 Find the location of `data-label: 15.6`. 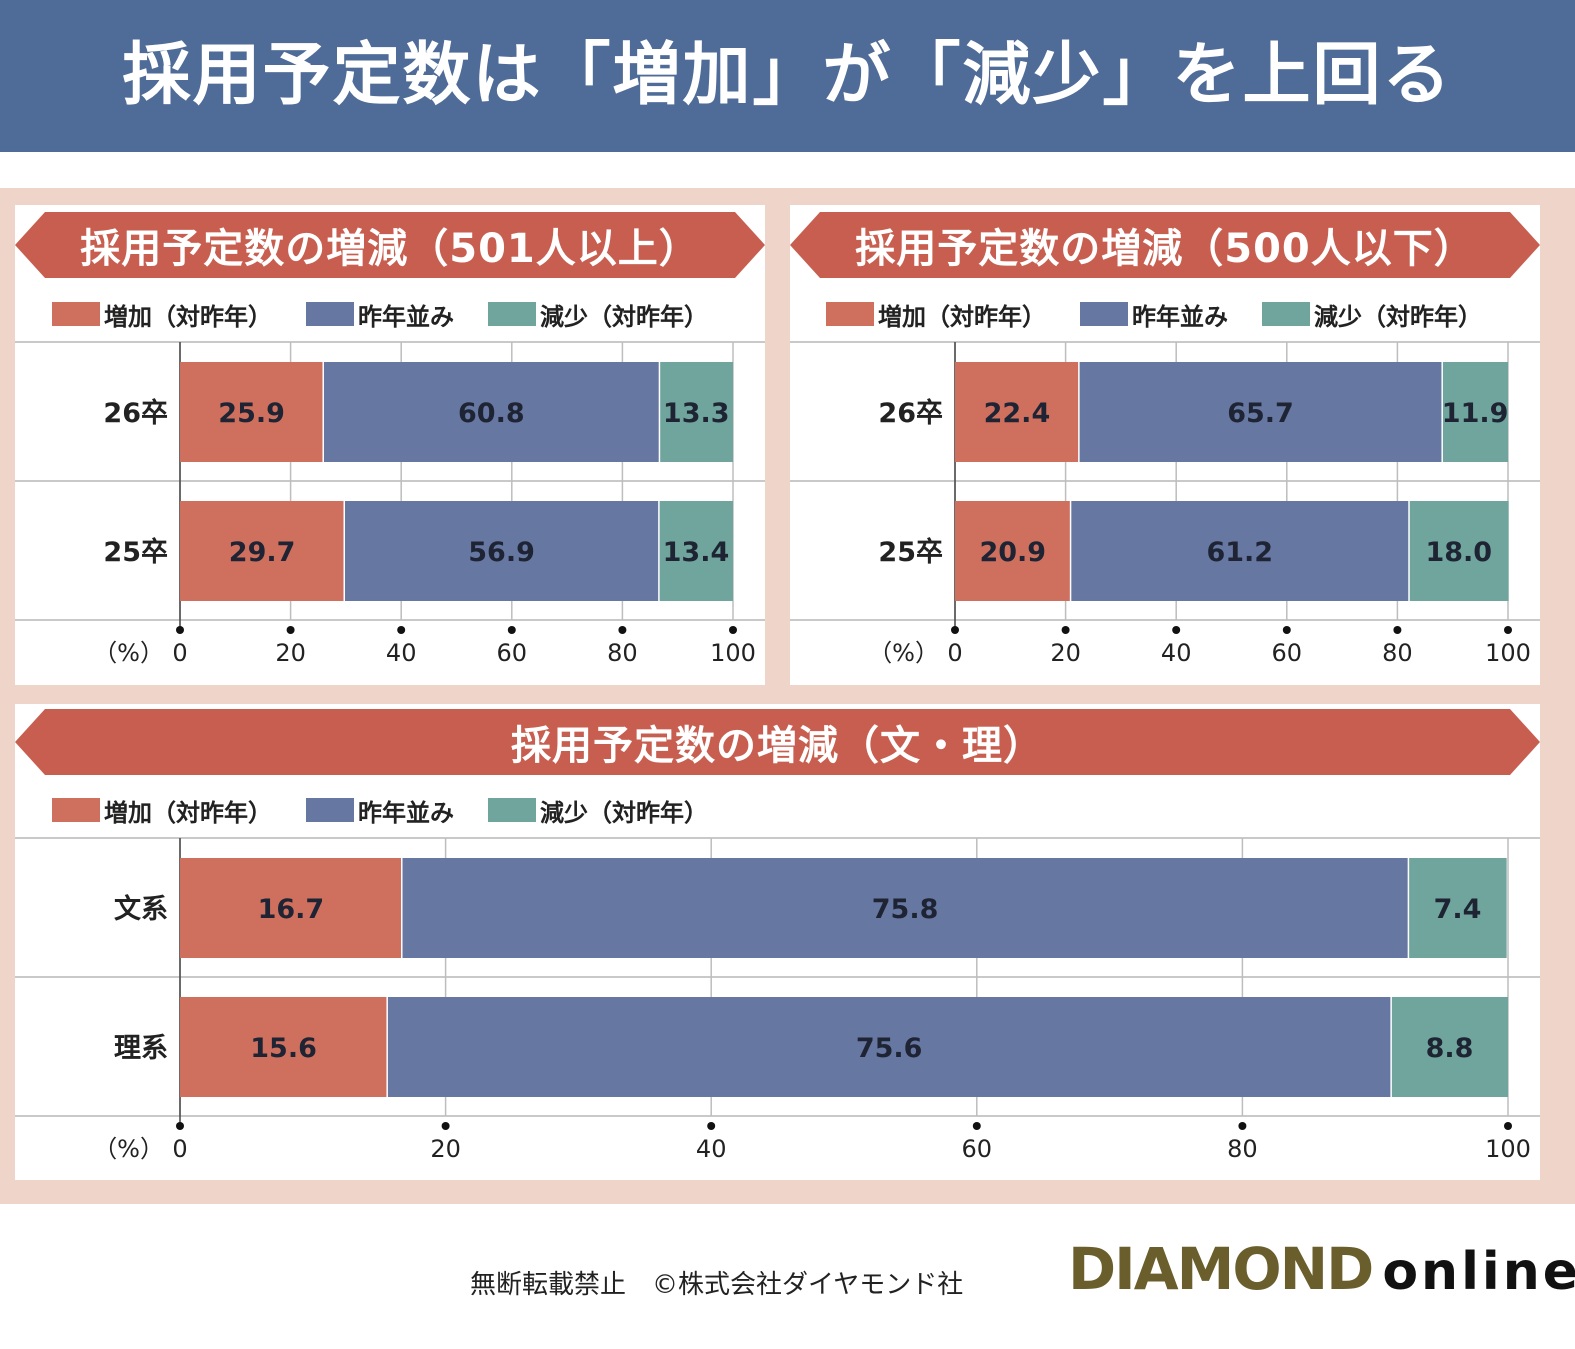

data-label: 15.6 is located at coordinates (283, 1048).